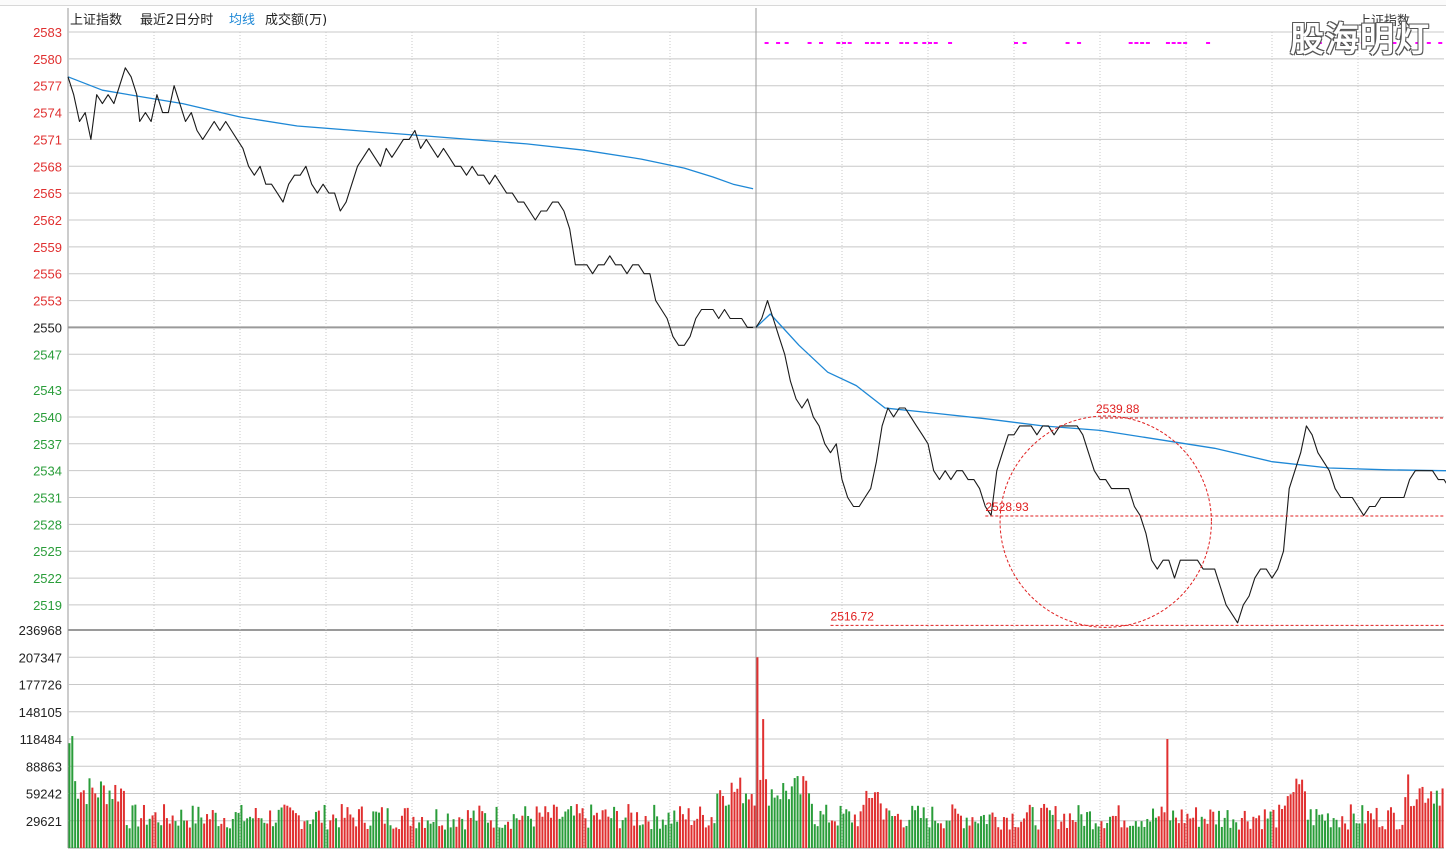  Describe the element at coordinates (242, 20) in the screenshot. I see `avg-line-legend: 均线` at that location.